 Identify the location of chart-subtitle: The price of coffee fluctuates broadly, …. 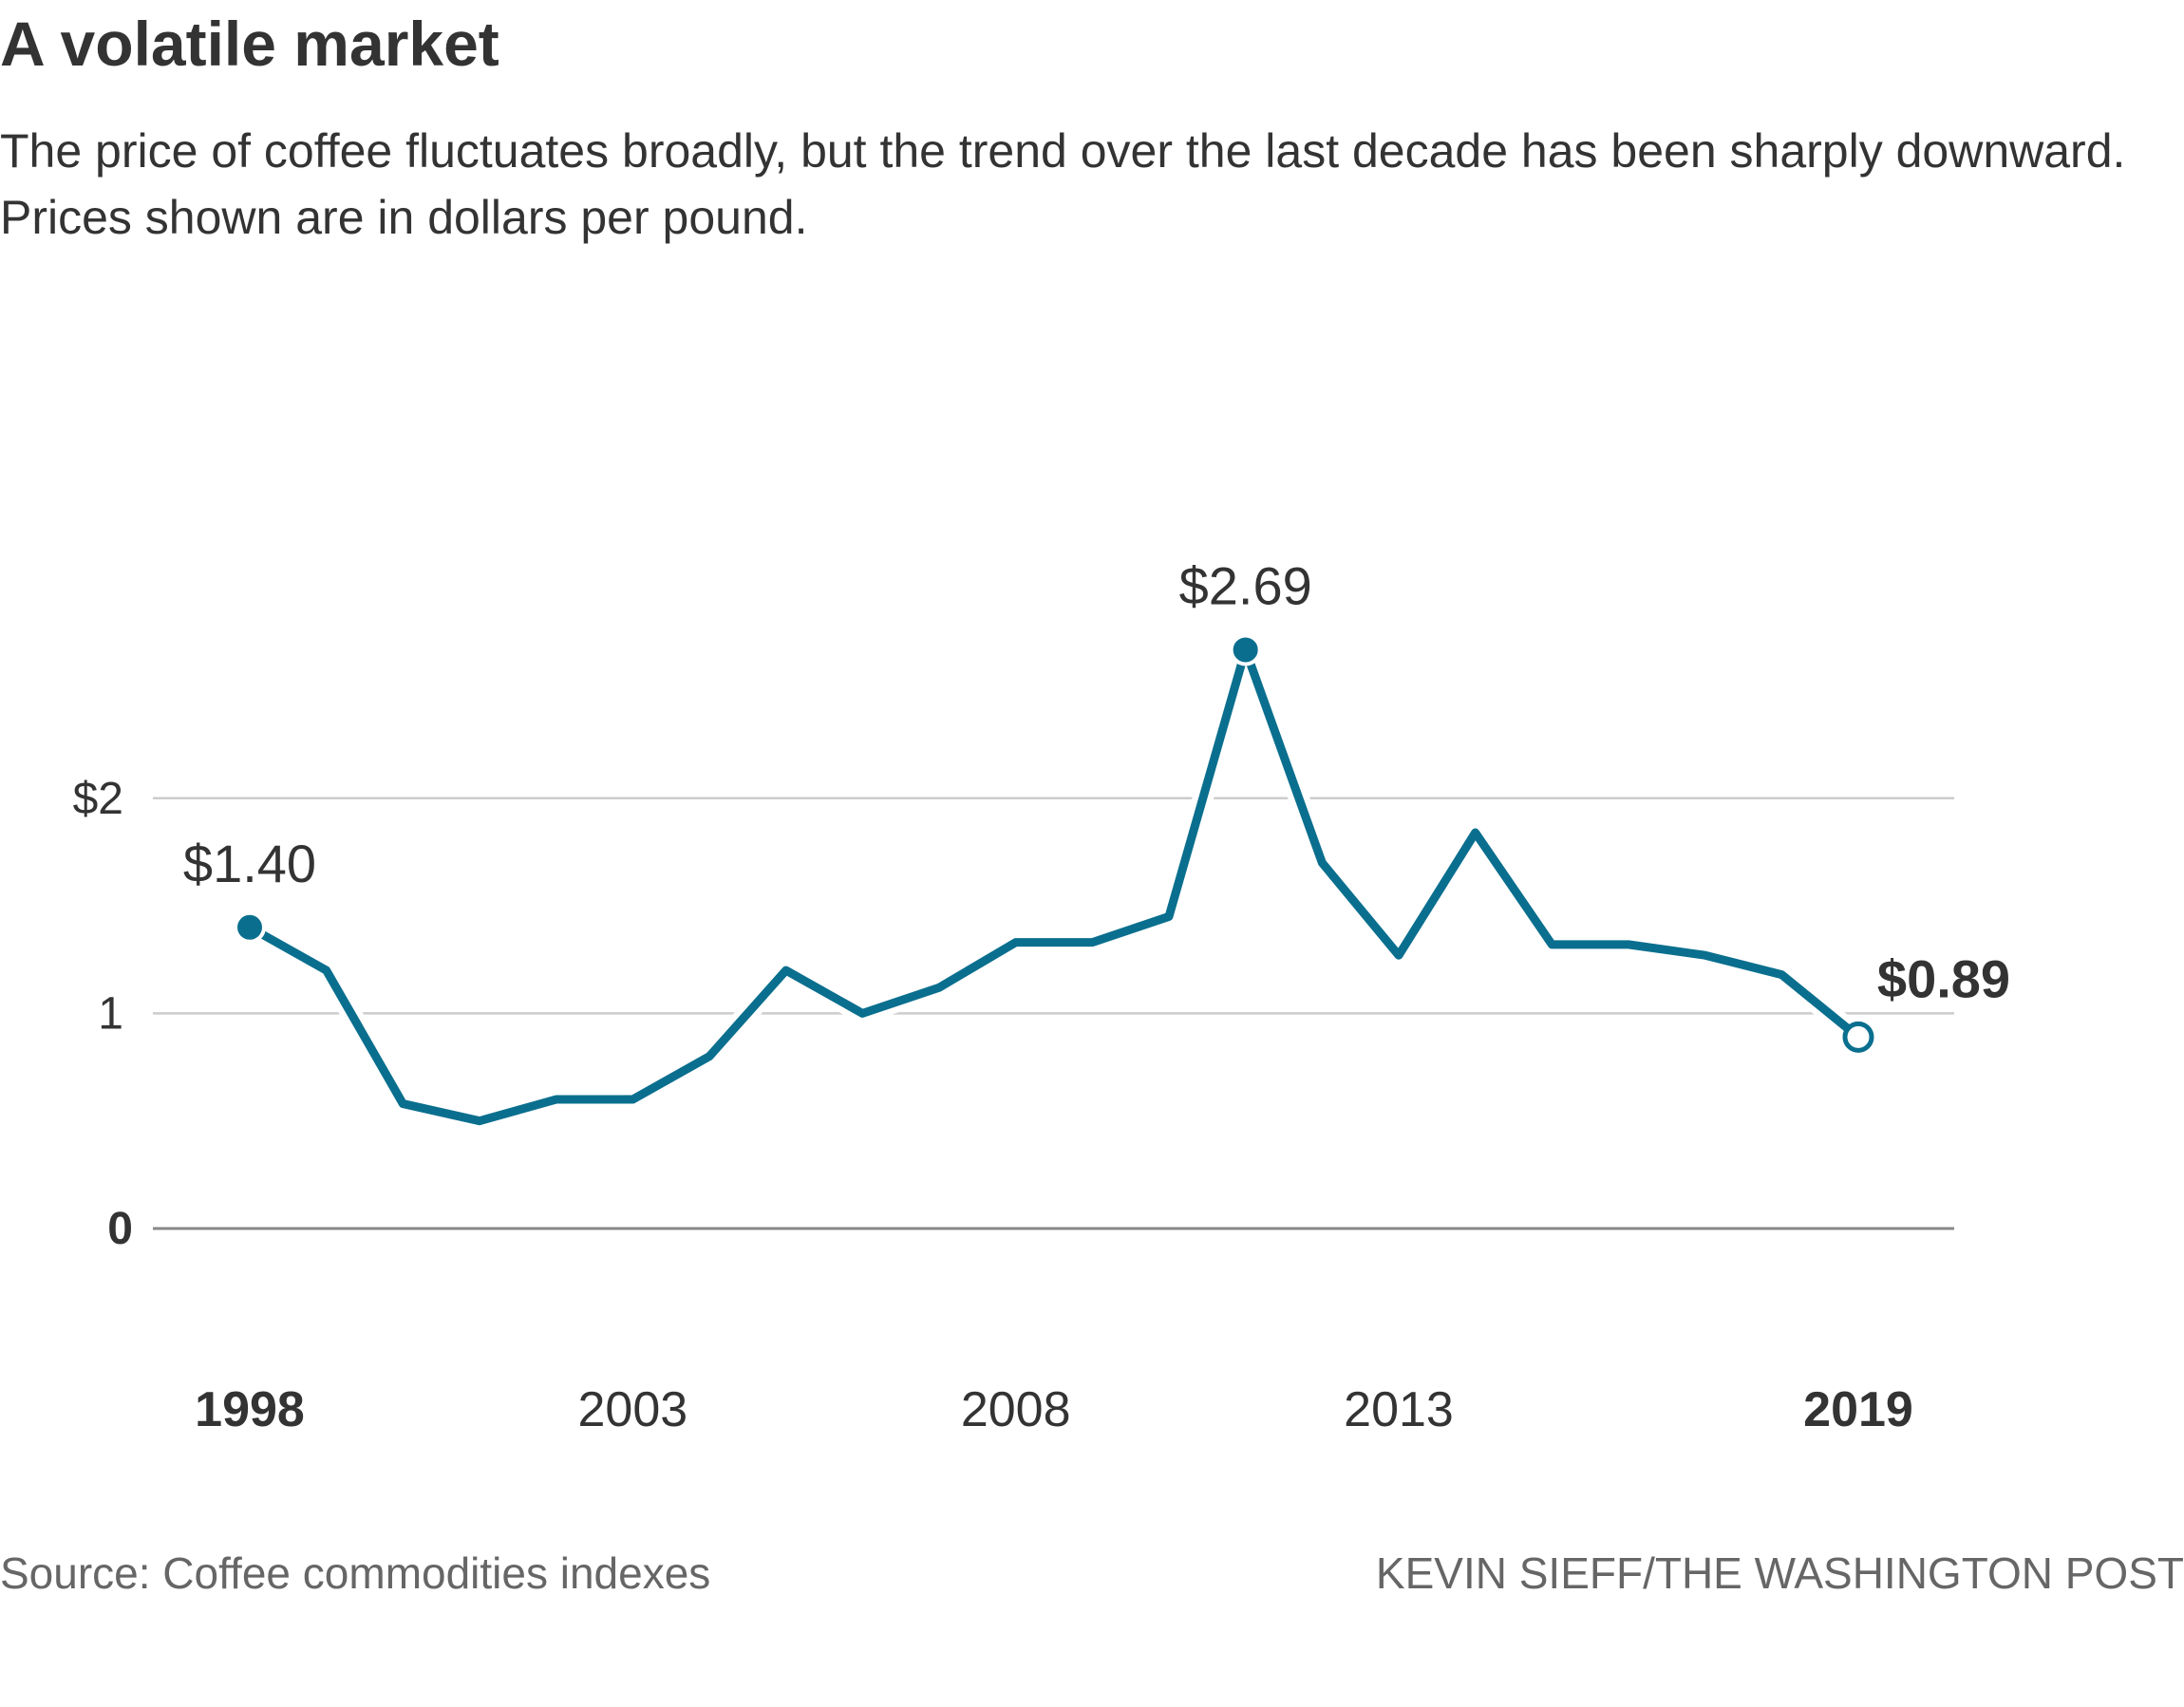
(1063, 184).